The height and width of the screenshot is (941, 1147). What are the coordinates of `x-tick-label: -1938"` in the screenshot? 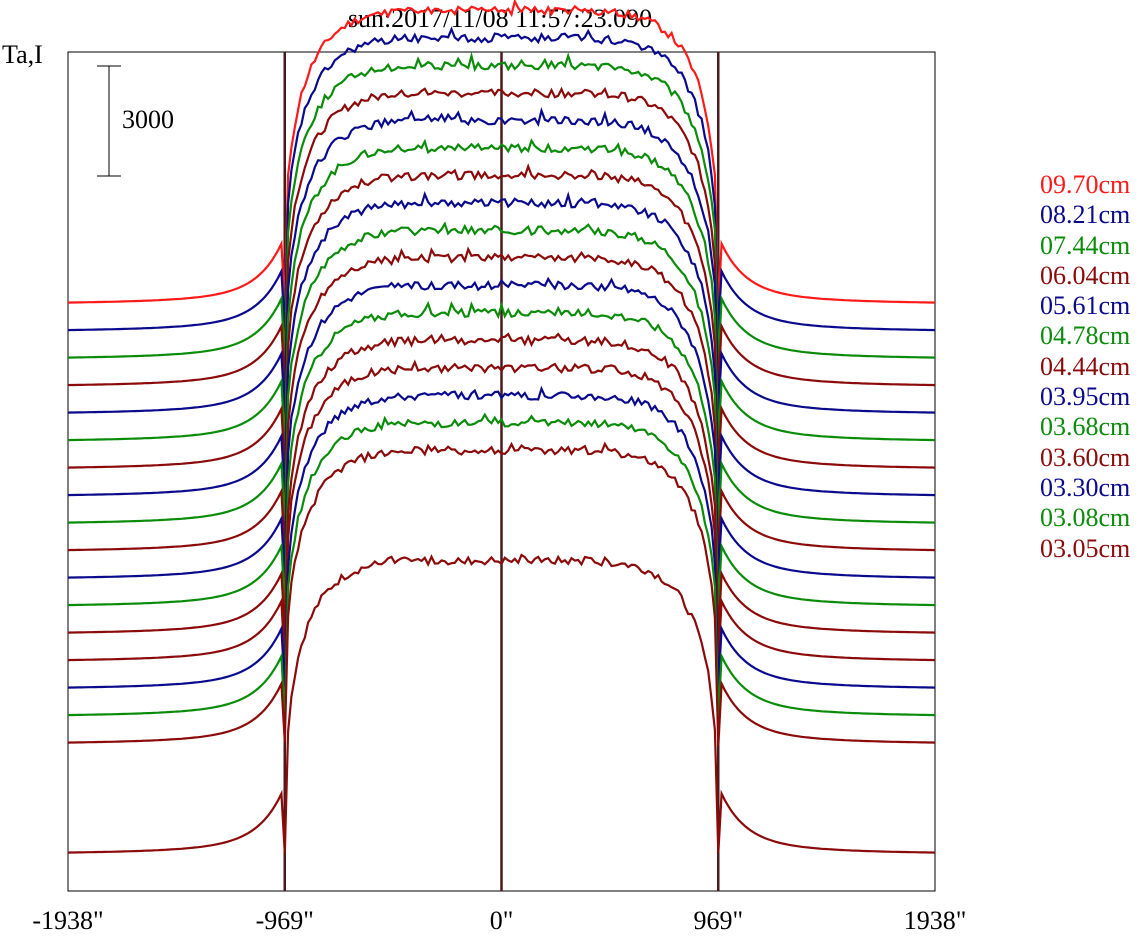 It's located at (68, 920).